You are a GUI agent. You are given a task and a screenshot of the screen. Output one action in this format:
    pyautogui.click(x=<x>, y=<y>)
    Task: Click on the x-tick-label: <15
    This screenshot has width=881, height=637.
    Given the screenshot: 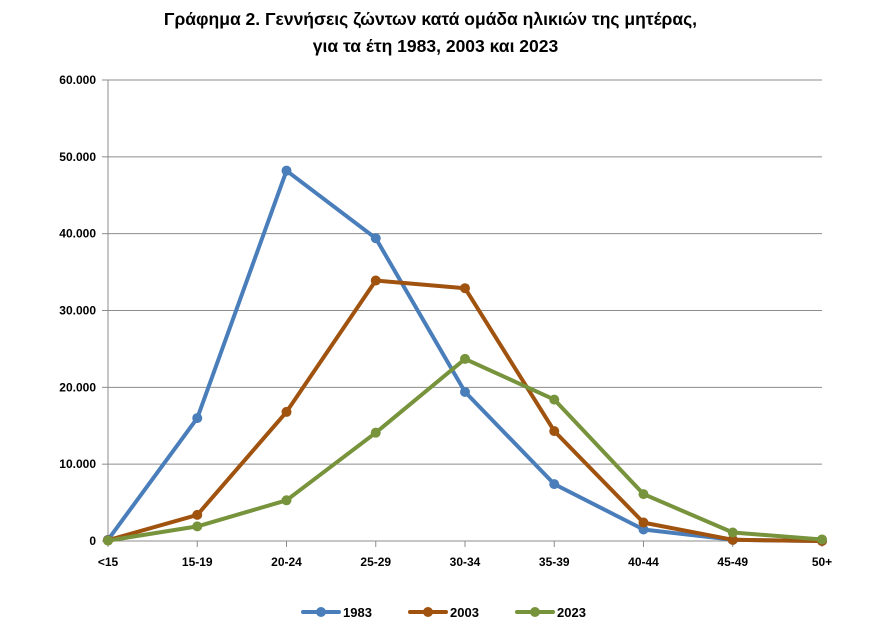 What is the action you would take?
    pyautogui.click(x=108, y=562)
    